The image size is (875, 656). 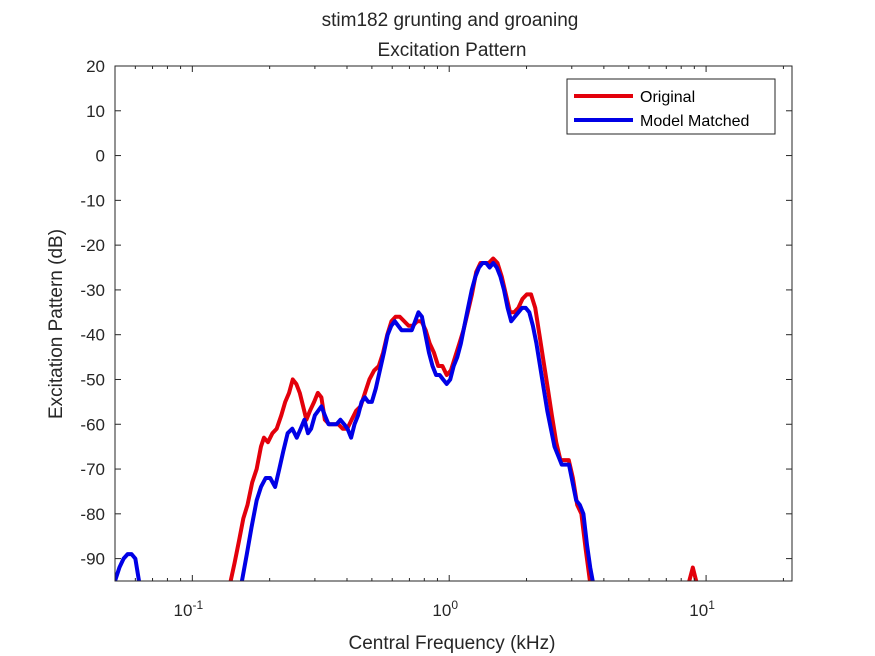 I want to click on y-tick-label: -10, so click(x=92, y=200).